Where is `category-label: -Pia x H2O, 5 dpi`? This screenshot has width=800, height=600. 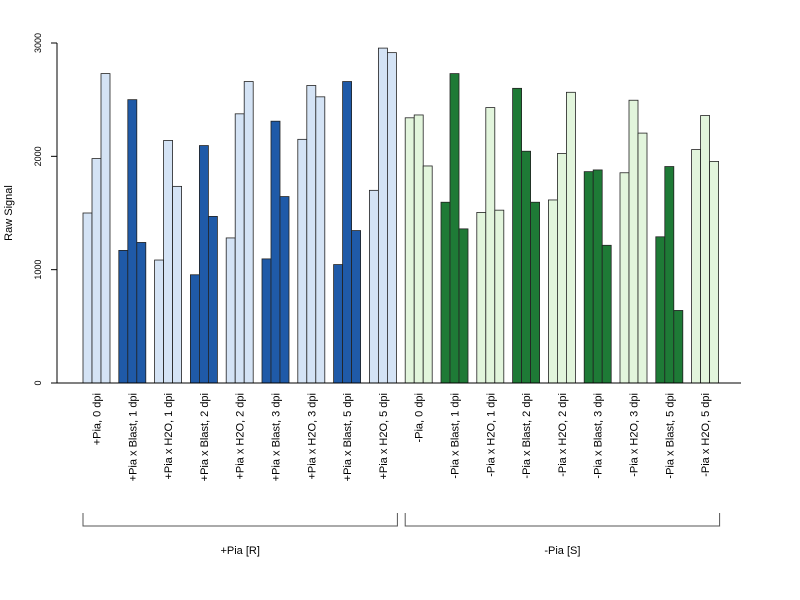 category-label: -Pia x H2O, 5 dpi is located at coordinates (706, 435).